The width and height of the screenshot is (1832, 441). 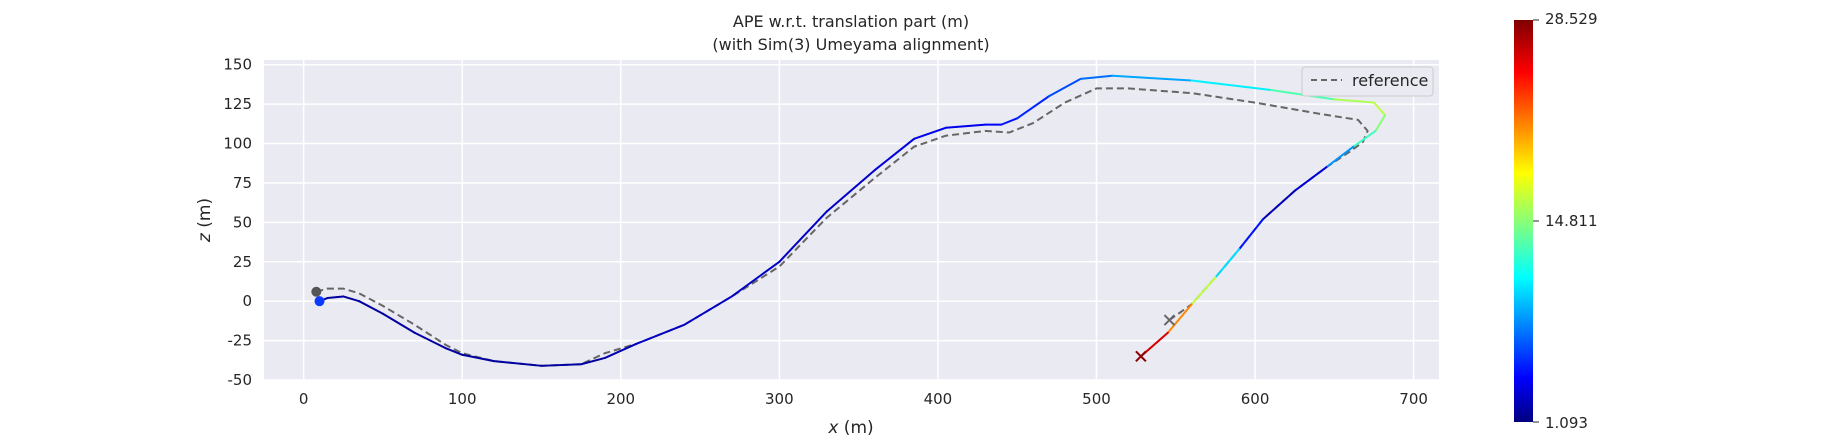 I want to click on x-axis-label: x (m), so click(x=850, y=428).